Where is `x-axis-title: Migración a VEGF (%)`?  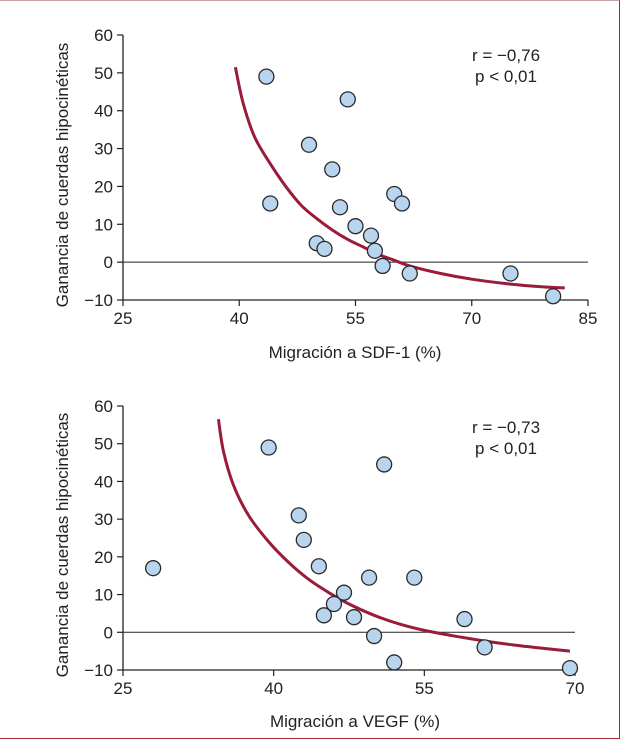
x-axis-title: Migración a VEGF (%) is located at coordinates (355, 721).